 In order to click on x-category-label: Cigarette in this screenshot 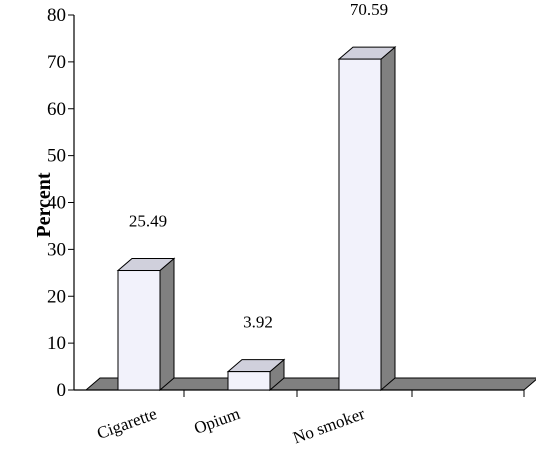, I will do `click(126, 423)`.